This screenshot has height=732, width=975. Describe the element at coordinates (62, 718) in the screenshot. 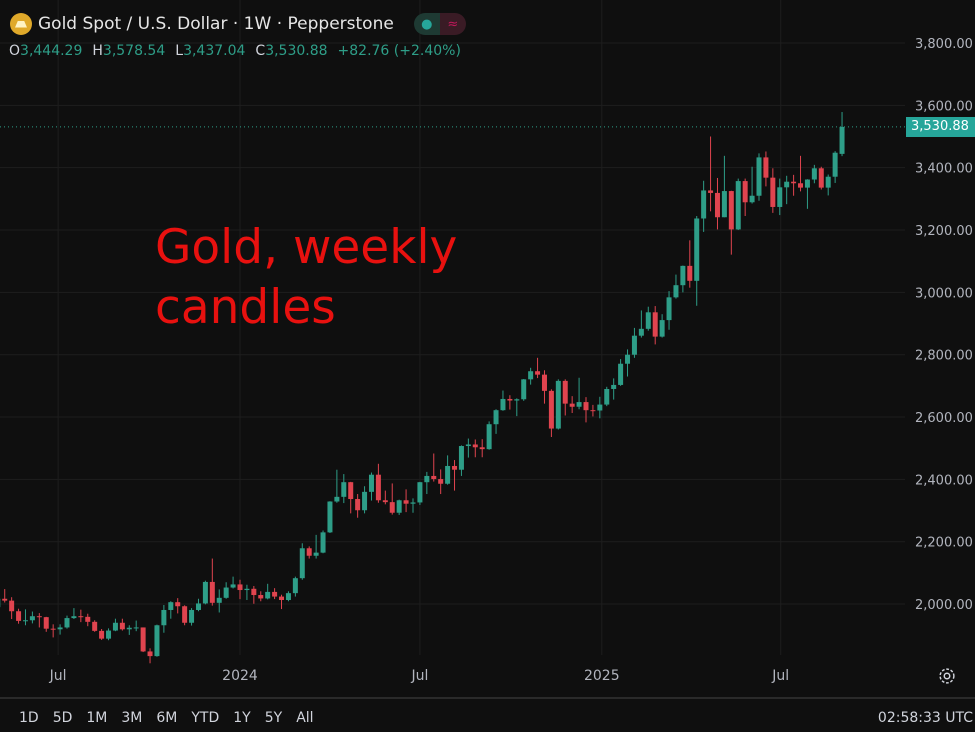

I see `range-button-5d: 5D` at that location.